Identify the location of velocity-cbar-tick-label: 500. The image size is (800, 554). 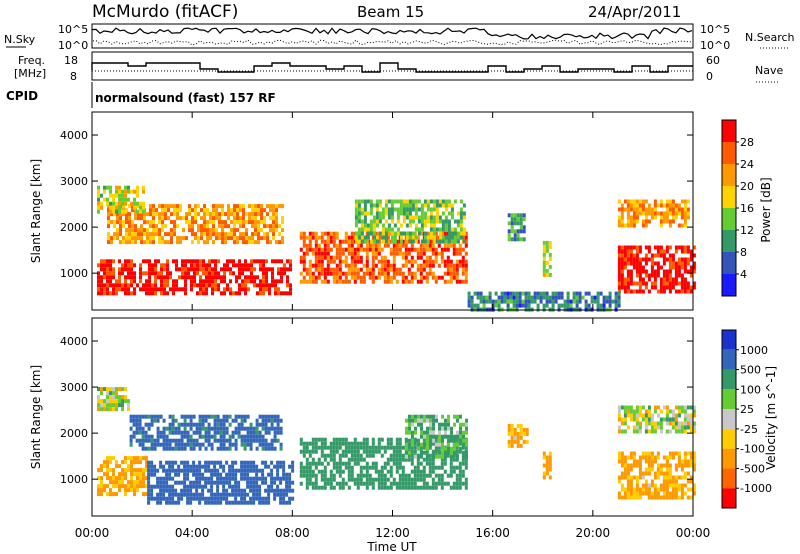
(750, 370).